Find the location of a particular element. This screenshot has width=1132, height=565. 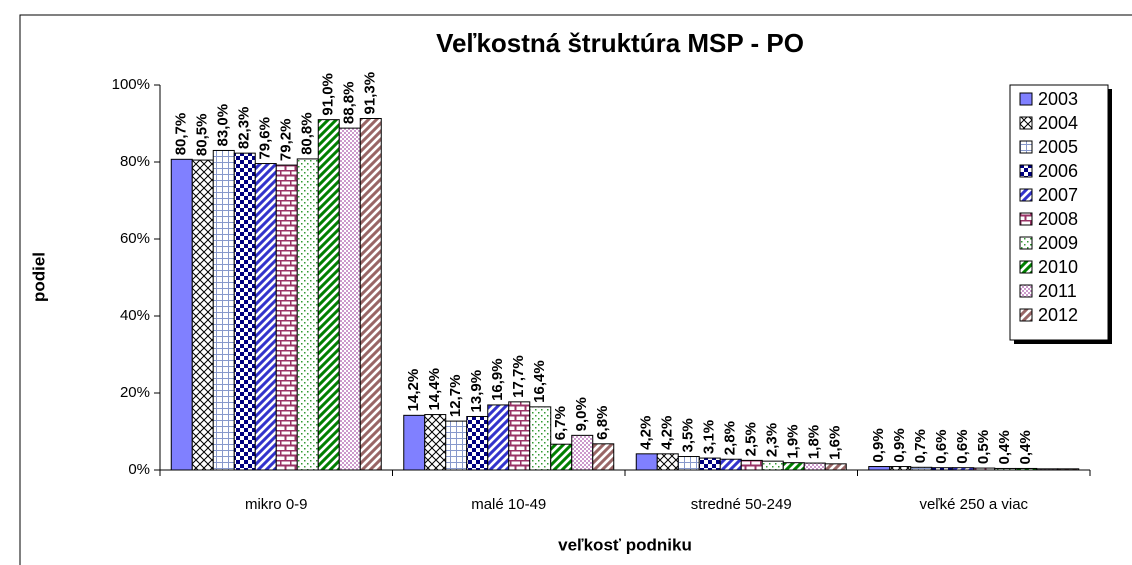

y-tick-label: 80% is located at coordinates (135, 161).